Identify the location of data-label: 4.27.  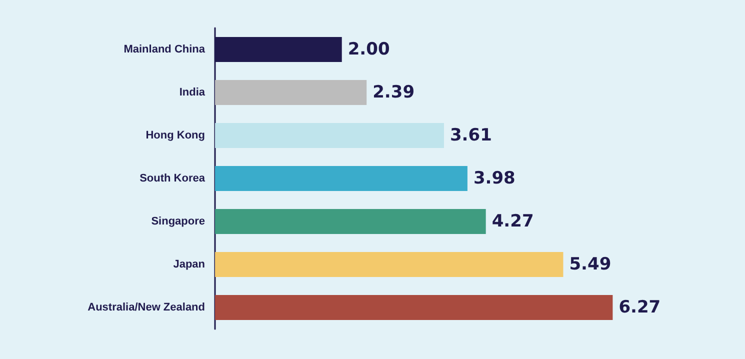
(513, 222).